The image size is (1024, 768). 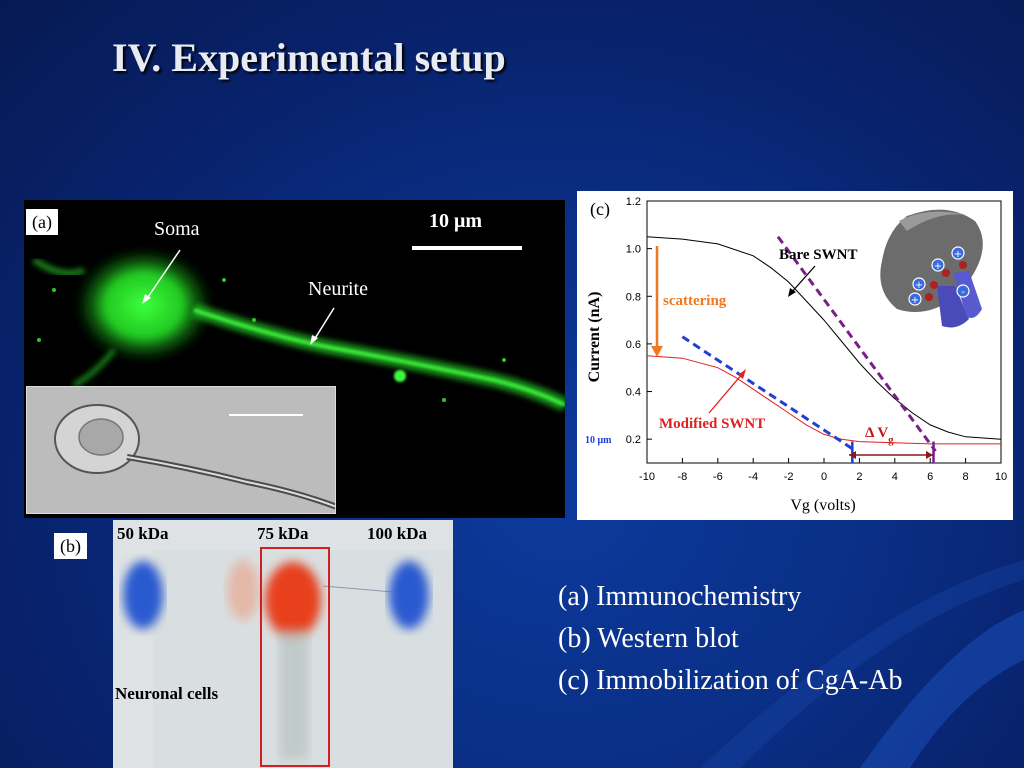 I want to click on bare-swnt-label: Bare SWNT, so click(x=818, y=255).